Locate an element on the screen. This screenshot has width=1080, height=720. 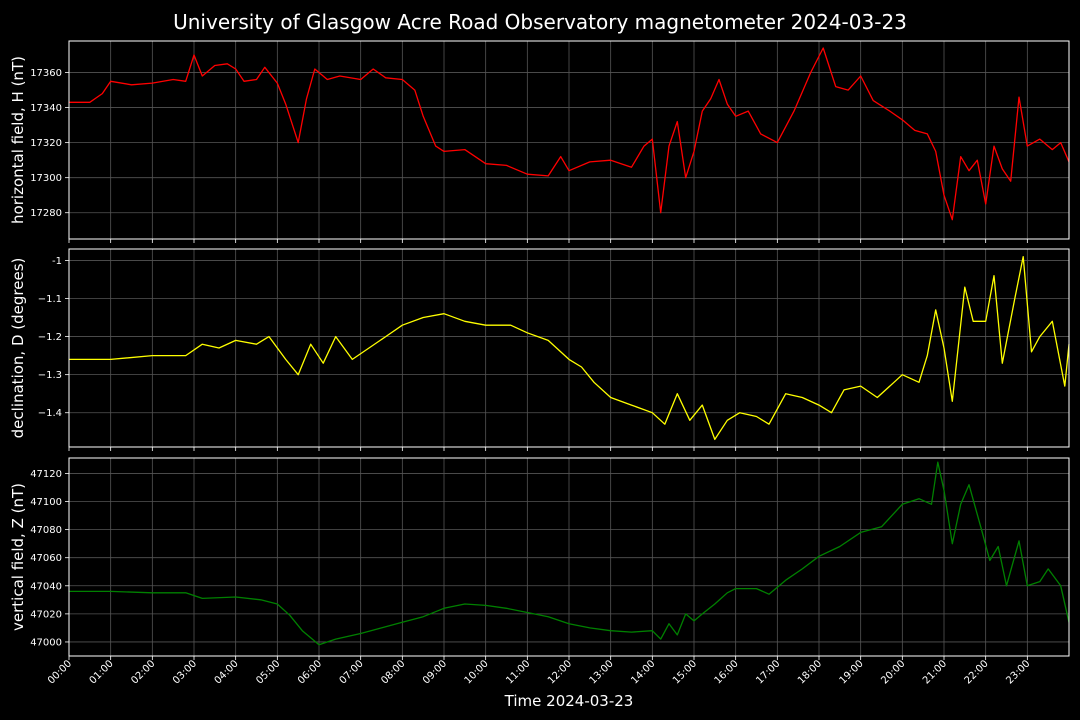
x-tick-label: 12:00 is located at coordinates (560, 672).